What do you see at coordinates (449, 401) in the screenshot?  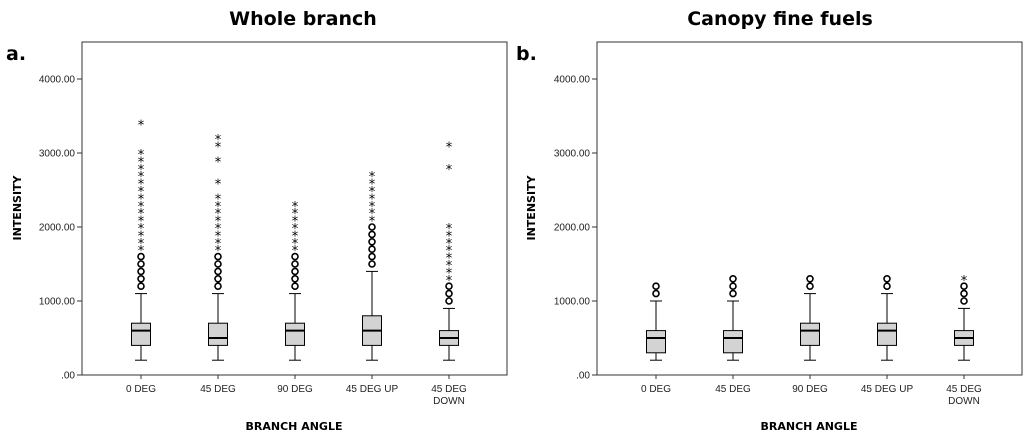 I see `x-tick-label: DOWN` at bounding box center [449, 401].